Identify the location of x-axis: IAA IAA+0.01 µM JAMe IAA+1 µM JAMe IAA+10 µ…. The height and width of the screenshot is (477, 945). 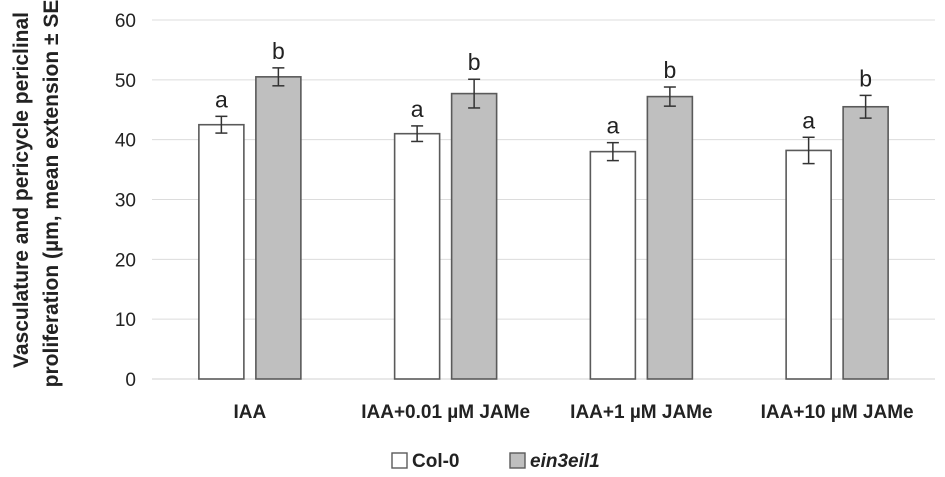
(574, 412).